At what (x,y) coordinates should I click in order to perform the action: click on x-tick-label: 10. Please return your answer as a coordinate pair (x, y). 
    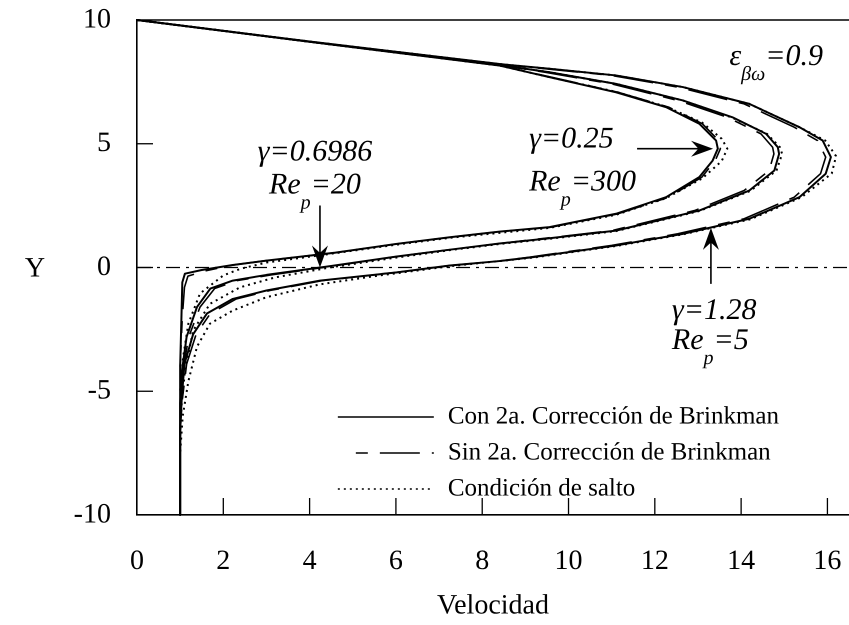
    Looking at the image, I should click on (568, 560).